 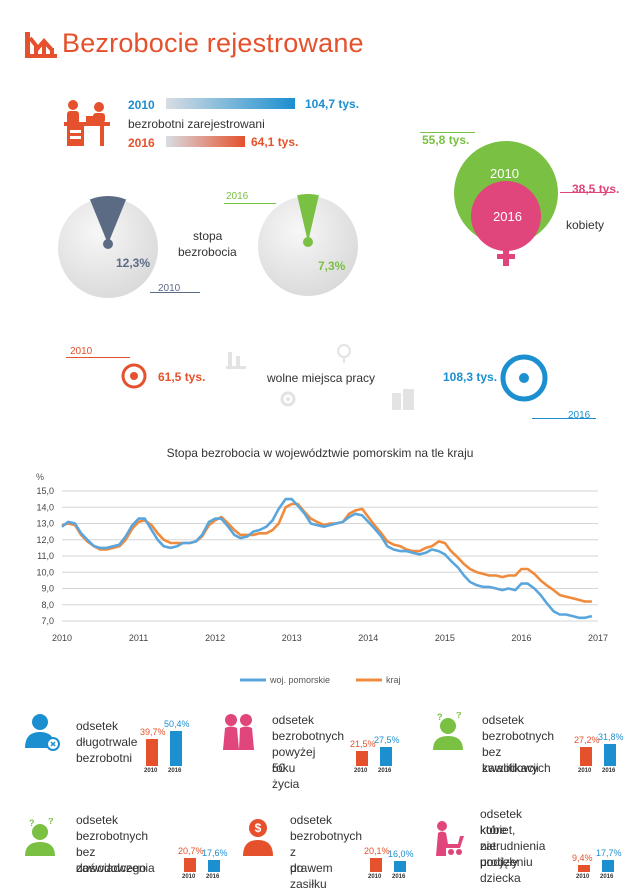 I want to click on stat-value: 21,5%, so click(x=363, y=744).